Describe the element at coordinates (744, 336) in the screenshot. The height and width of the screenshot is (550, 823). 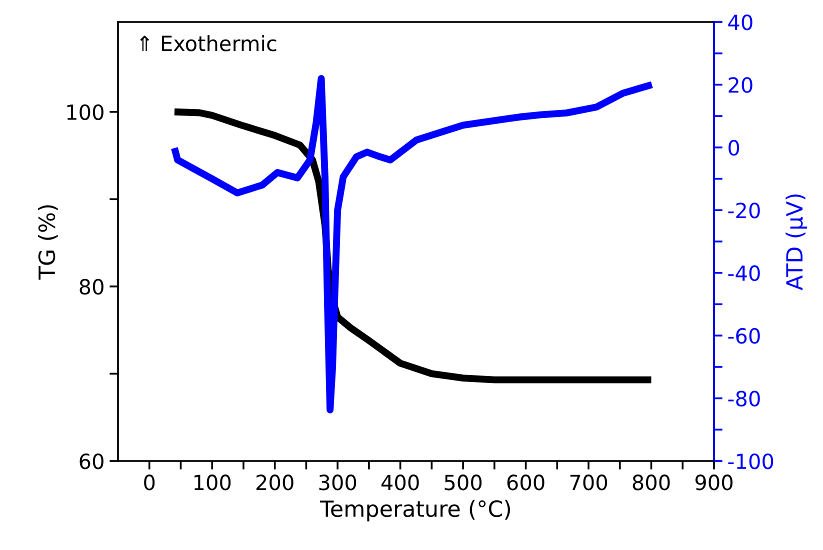
I see `y2-tick-label: -60` at that location.